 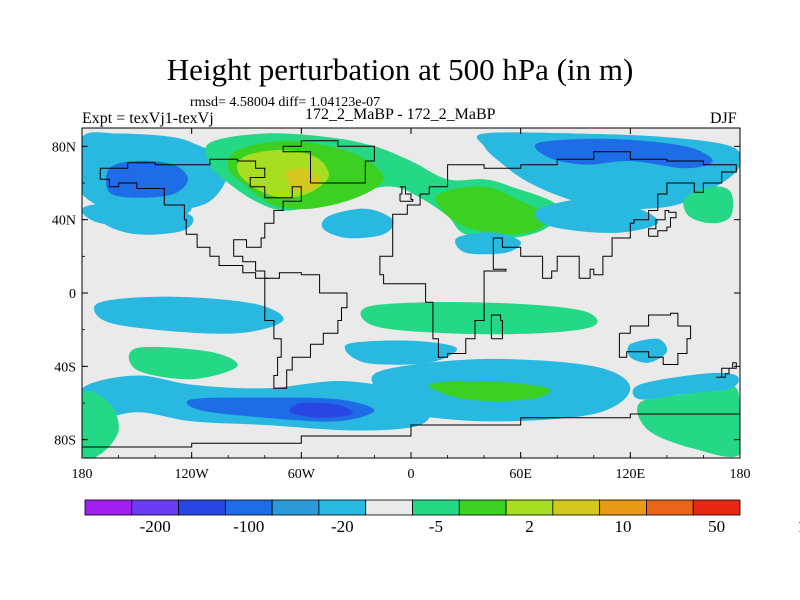 I want to click on lon-tick-label: 60W, so click(x=302, y=474).